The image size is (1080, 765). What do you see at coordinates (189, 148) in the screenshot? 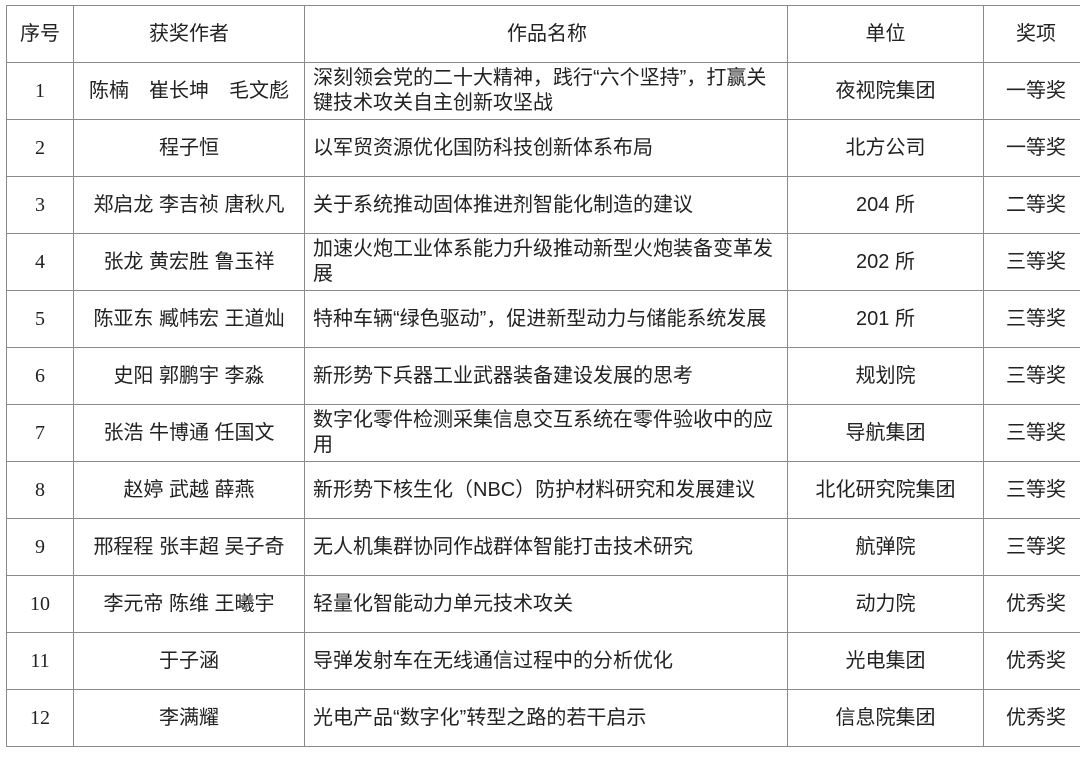
I see `row-authors: 程子恒` at bounding box center [189, 148].